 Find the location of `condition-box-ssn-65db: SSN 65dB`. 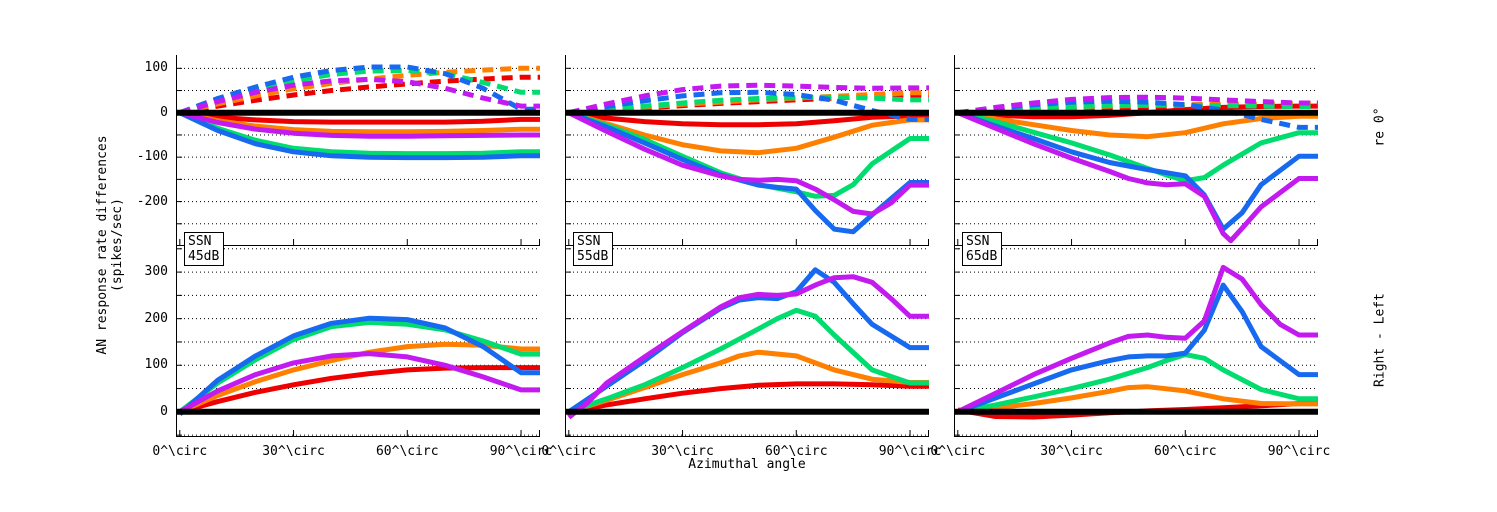

condition-box-ssn-65db: SSN 65dB is located at coordinates (982, 249).